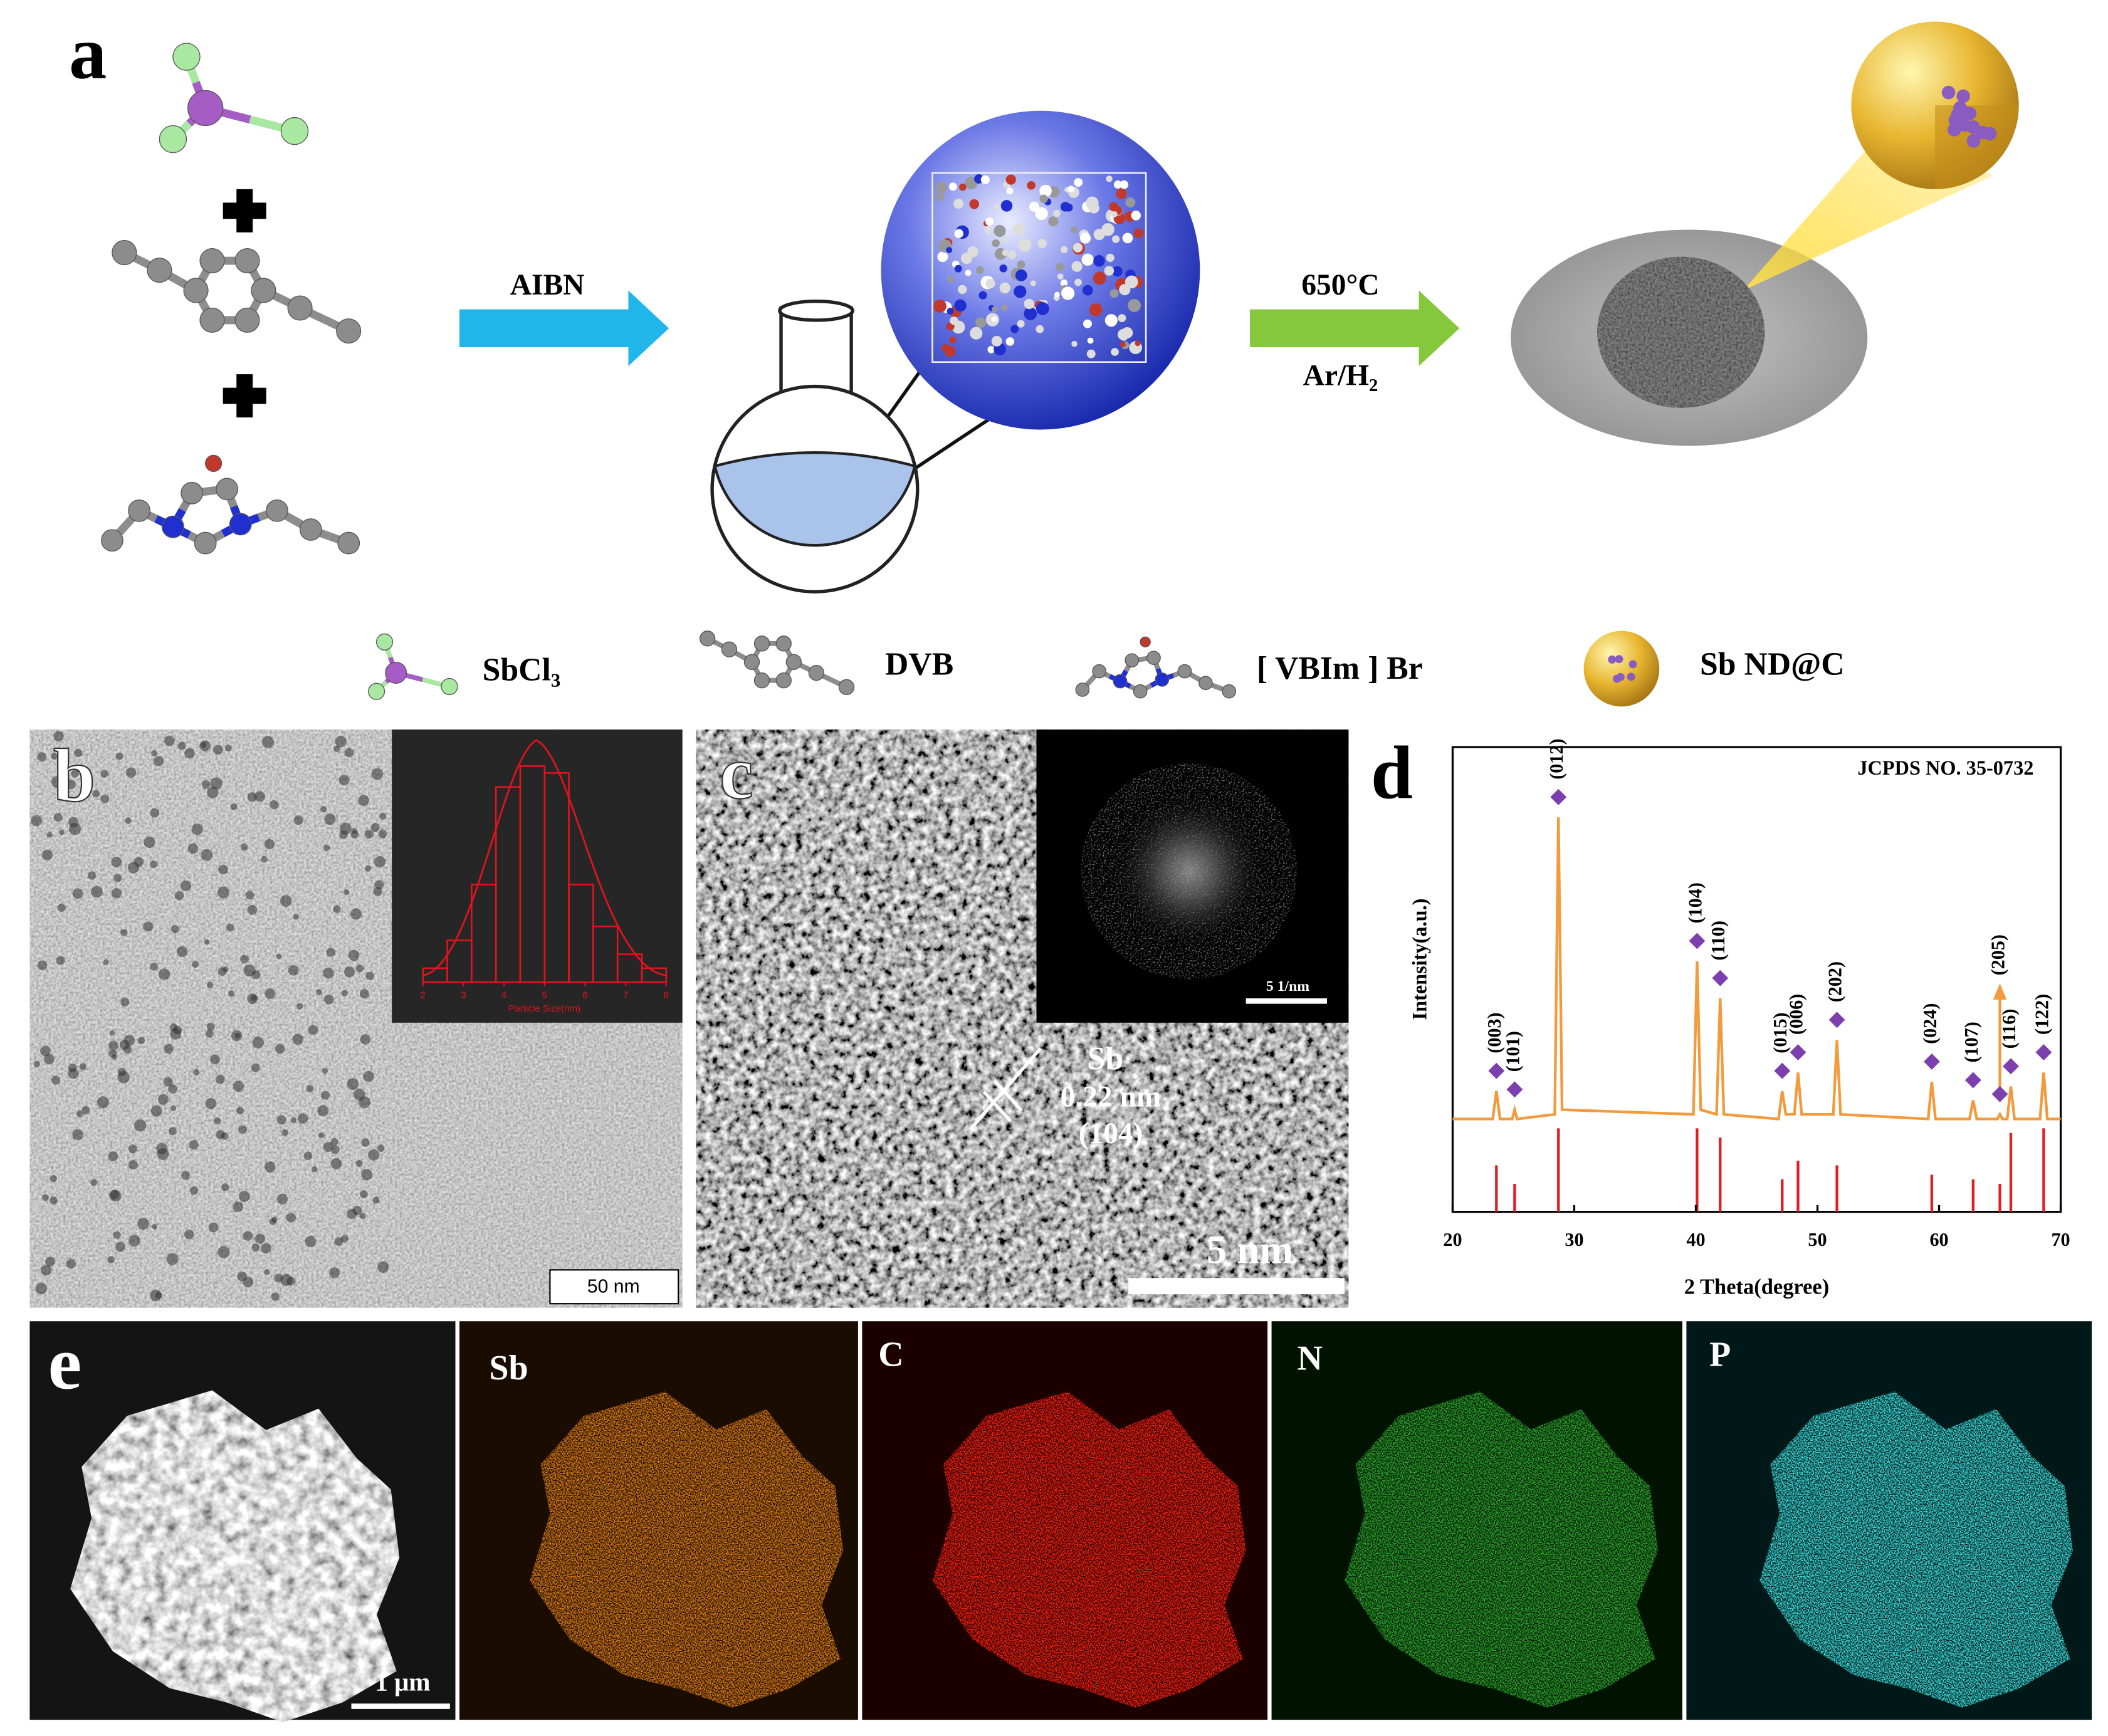 The image size is (2108, 1736). What do you see at coordinates (1494, 1032) in the screenshot?
I see `peak-label: (003)` at bounding box center [1494, 1032].